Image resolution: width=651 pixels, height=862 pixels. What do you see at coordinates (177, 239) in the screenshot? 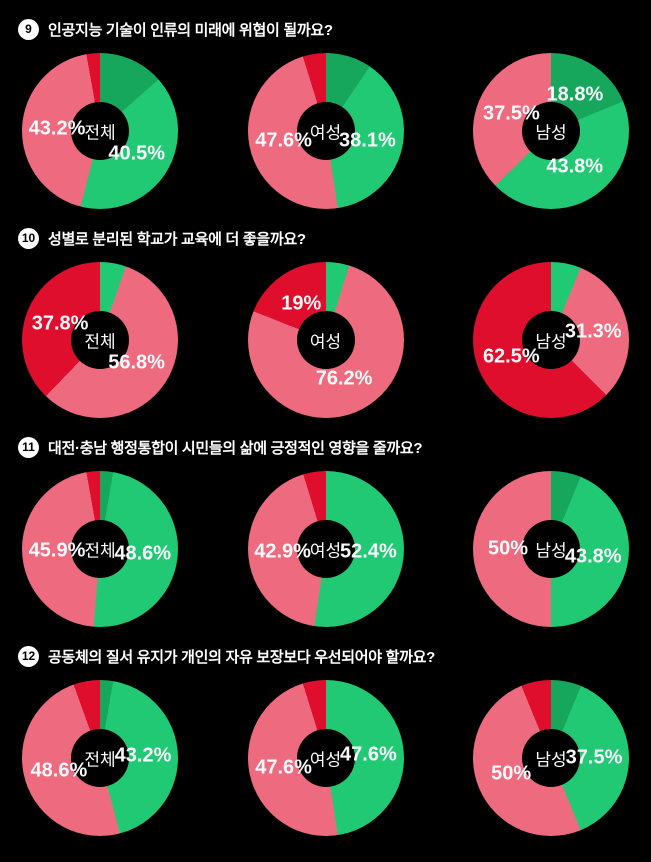
I see `question-title: 성별로 분리된 학교가 교육에 더 좋을까요?` at bounding box center [177, 239].